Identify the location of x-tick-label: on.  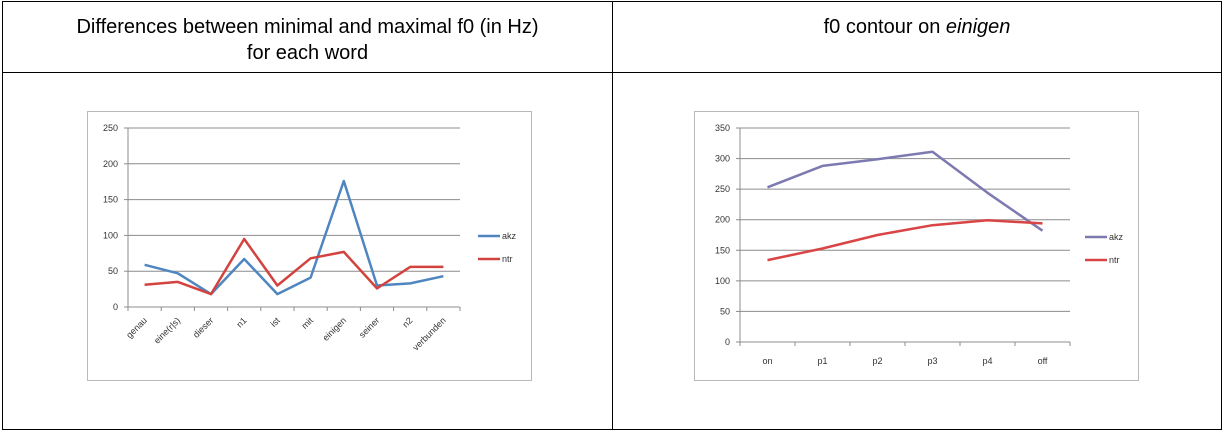
(767, 361).